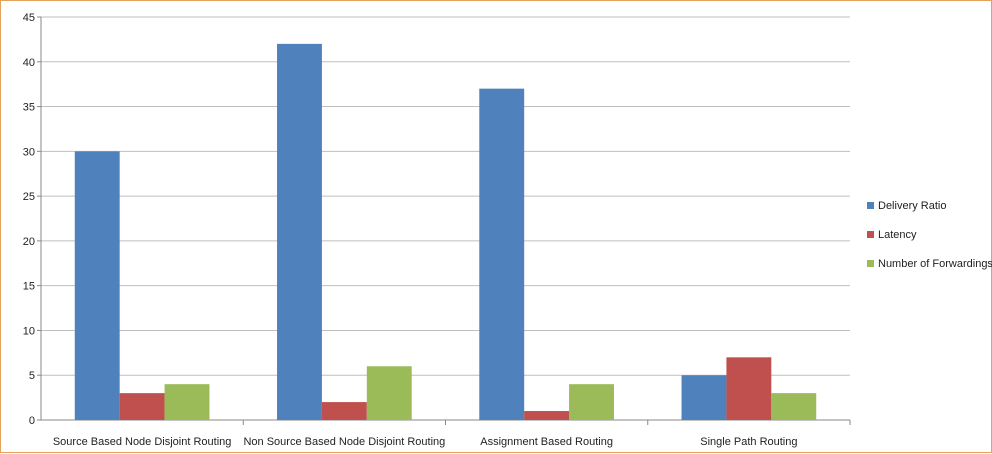 The image size is (992, 454). Describe the element at coordinates (29, 331) in the screenshot. I see `y-tick-label: 10` at that location.